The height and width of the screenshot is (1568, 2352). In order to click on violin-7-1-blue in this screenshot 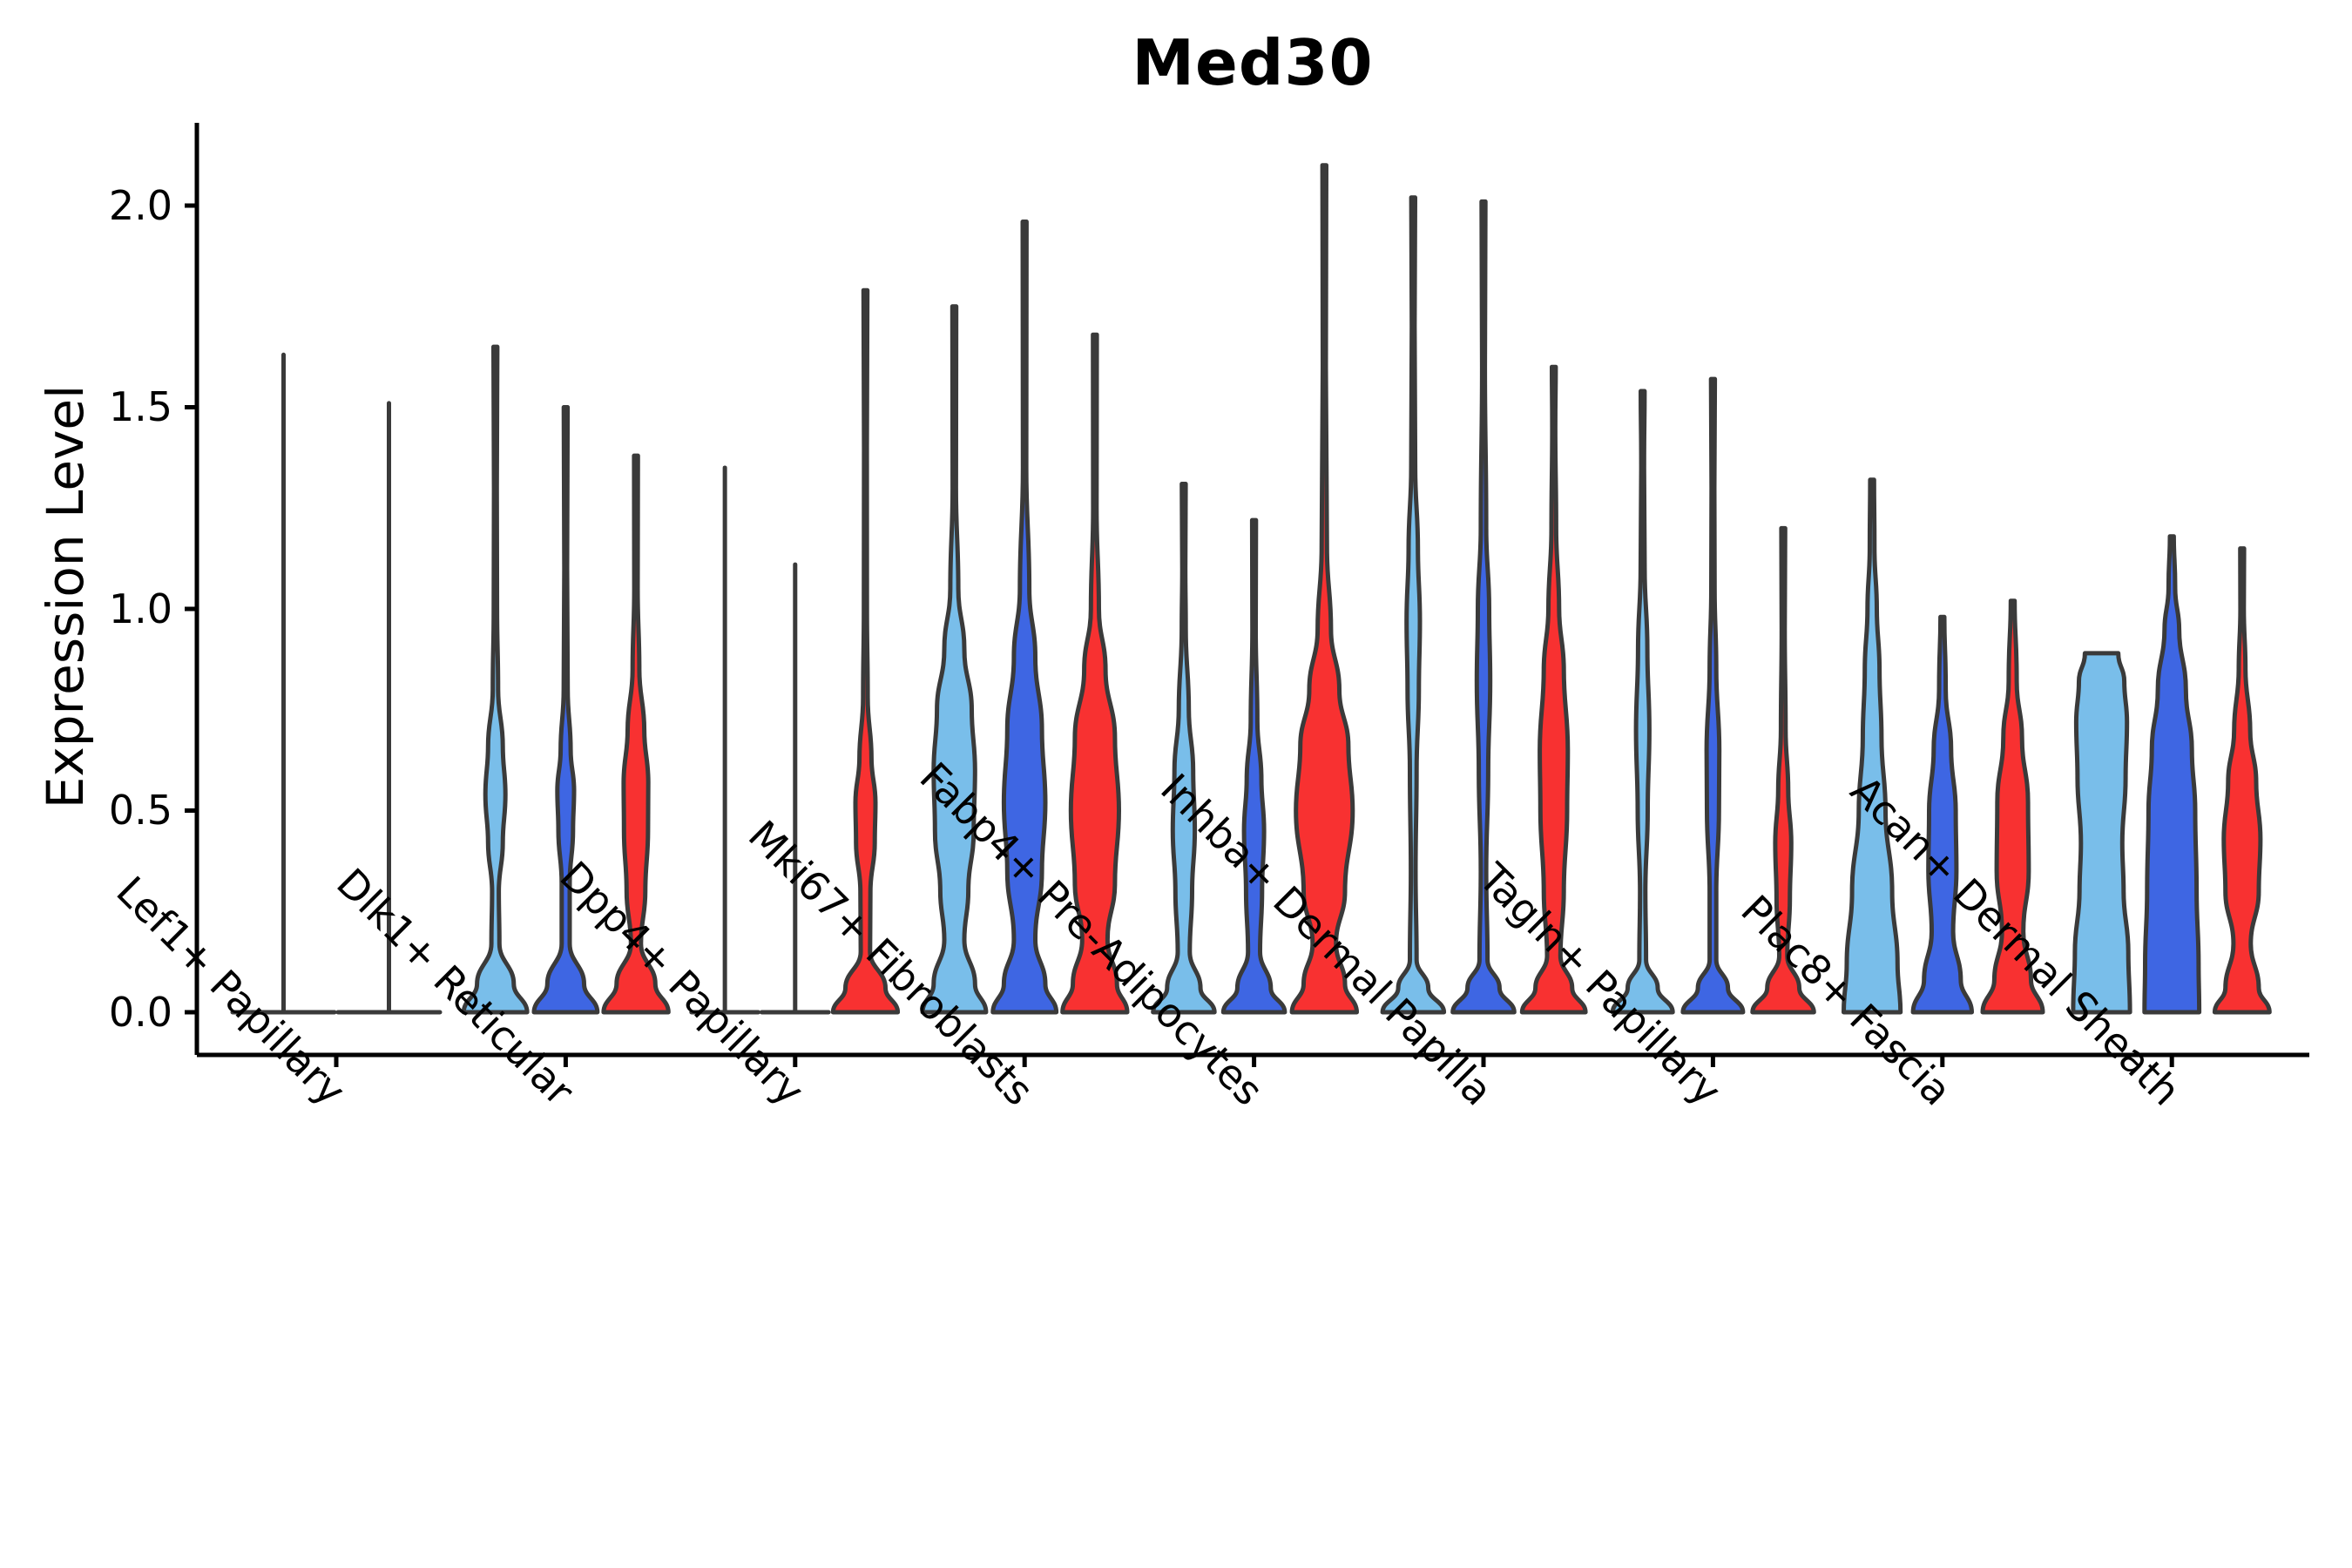, I will do `click(1942, 815)`.